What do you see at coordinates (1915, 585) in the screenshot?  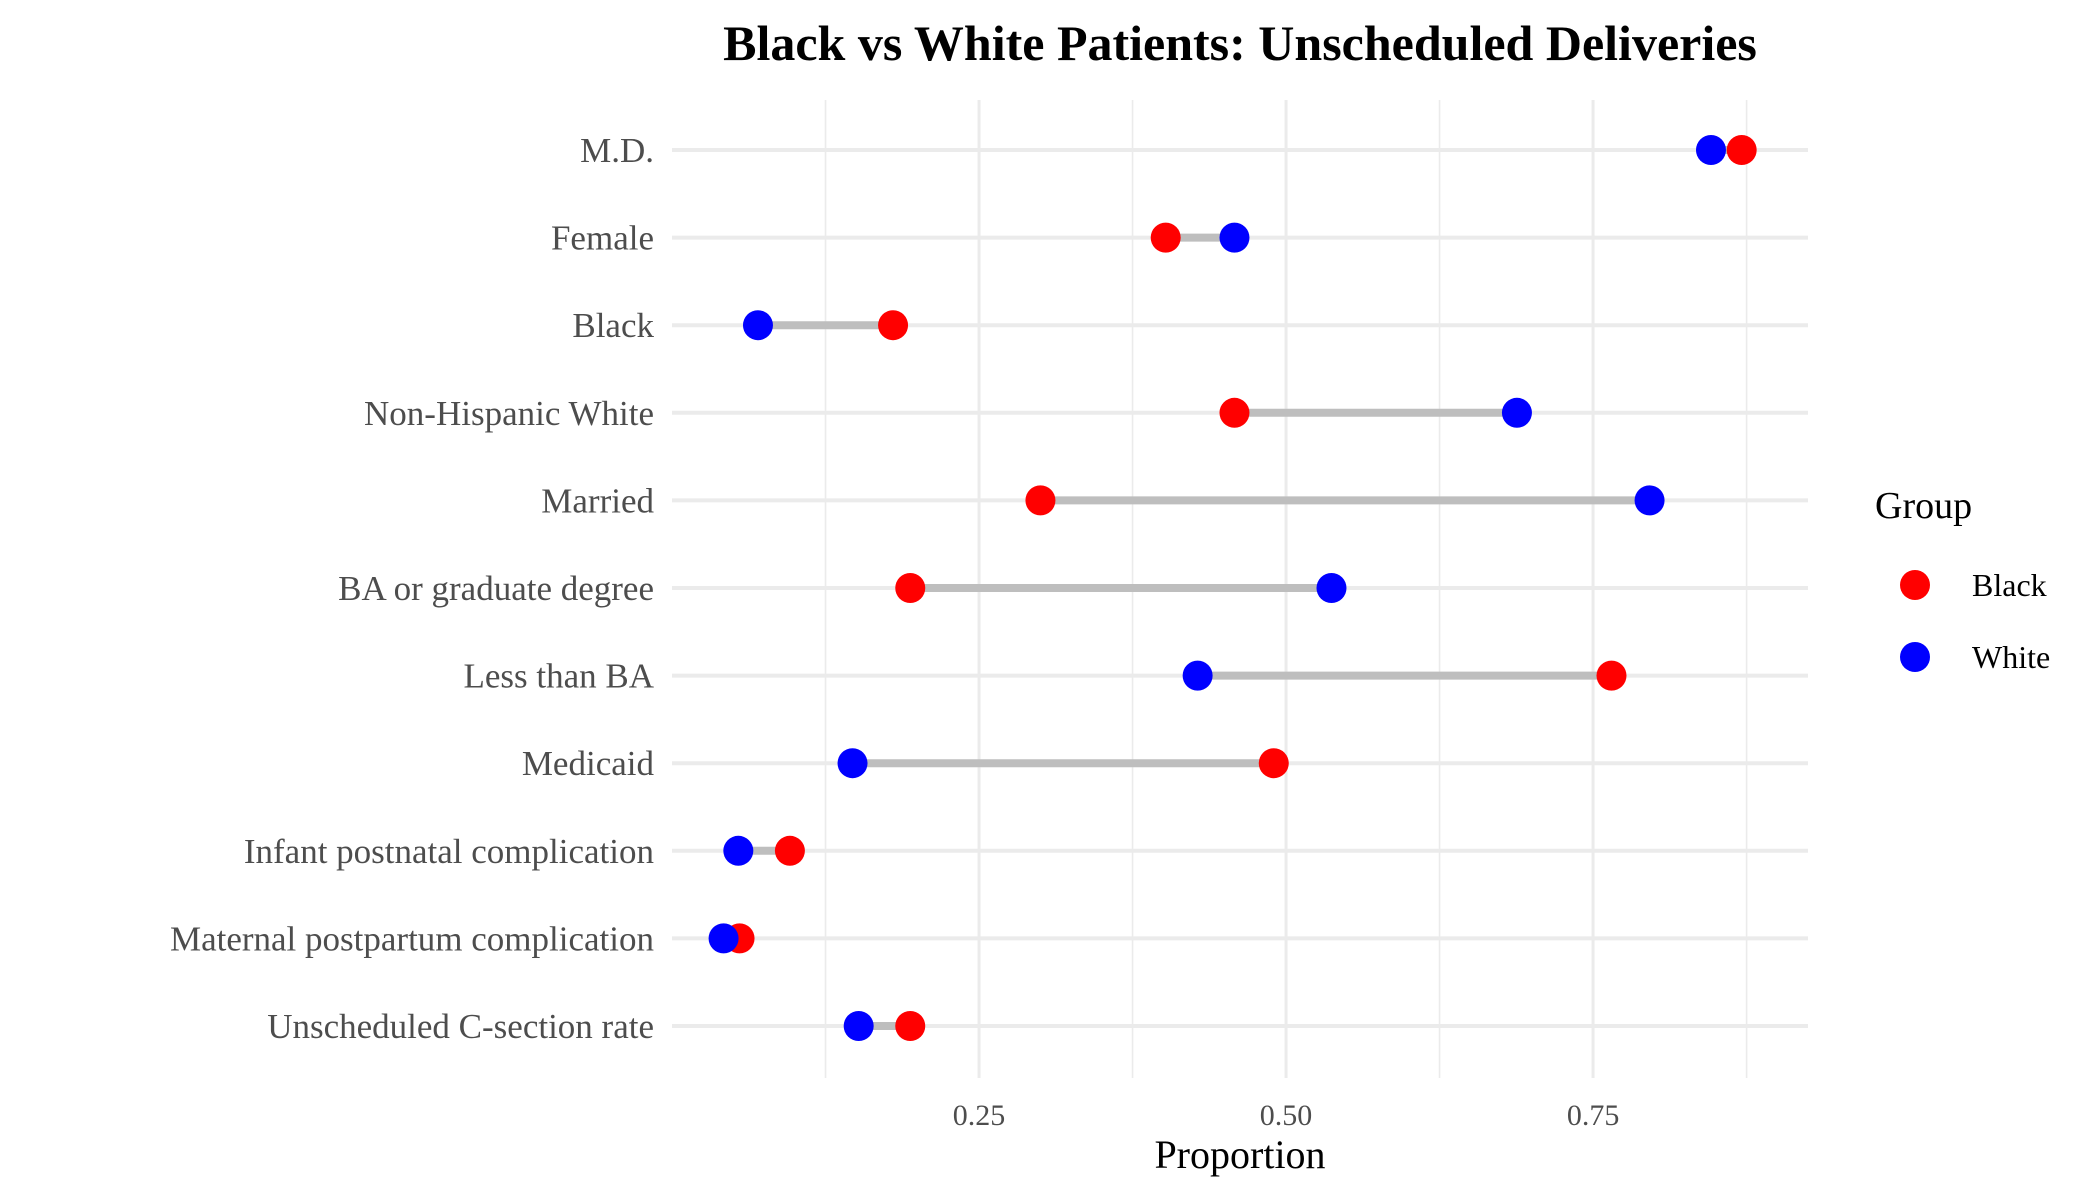 I see `legend-key-black` at bounding box center [1915, 585].